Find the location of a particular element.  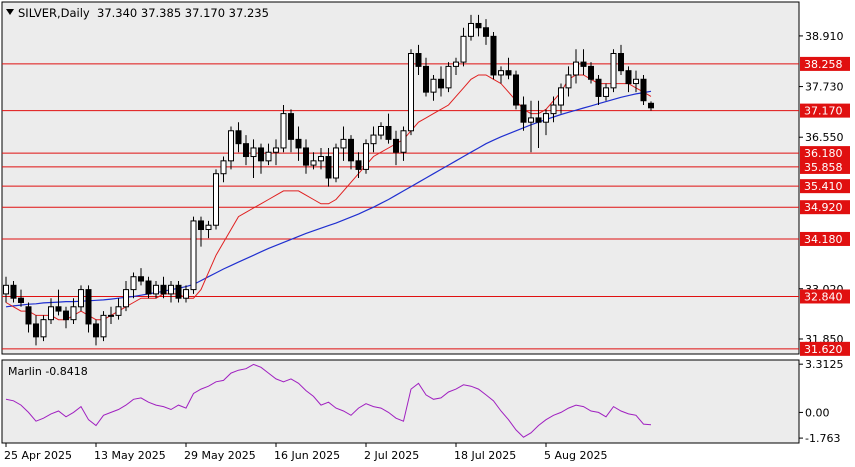

ohlc-values: 37.340 37.385 37.170 37.235 is located at coordinates (183, 13).